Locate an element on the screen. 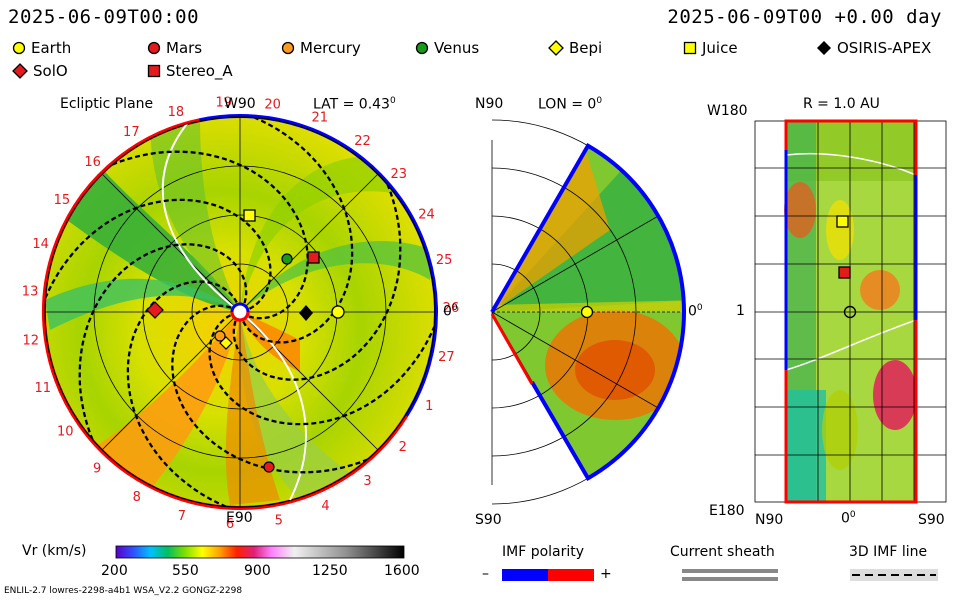 This screenshot has height=600, width=960. carrington-label: 17 is located at coordinates (131, 132).